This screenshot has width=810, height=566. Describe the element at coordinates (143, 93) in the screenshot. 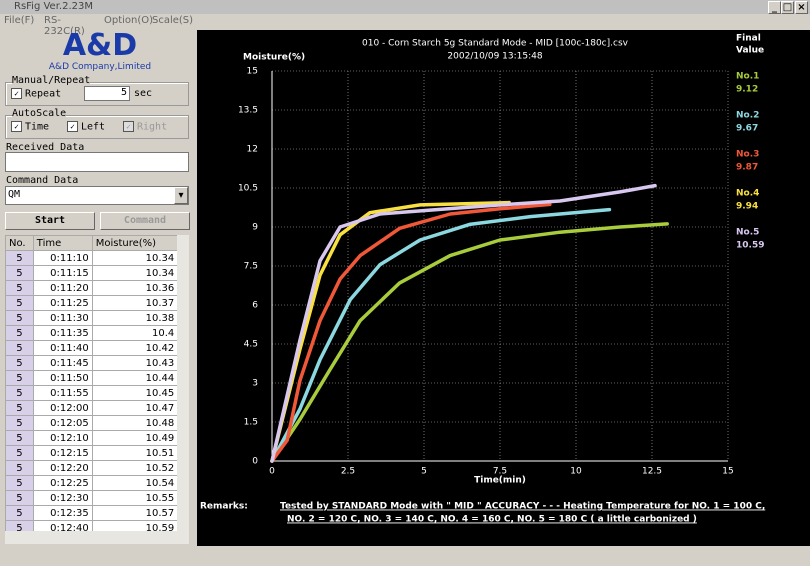

I see `unit-label: sec` at that location.